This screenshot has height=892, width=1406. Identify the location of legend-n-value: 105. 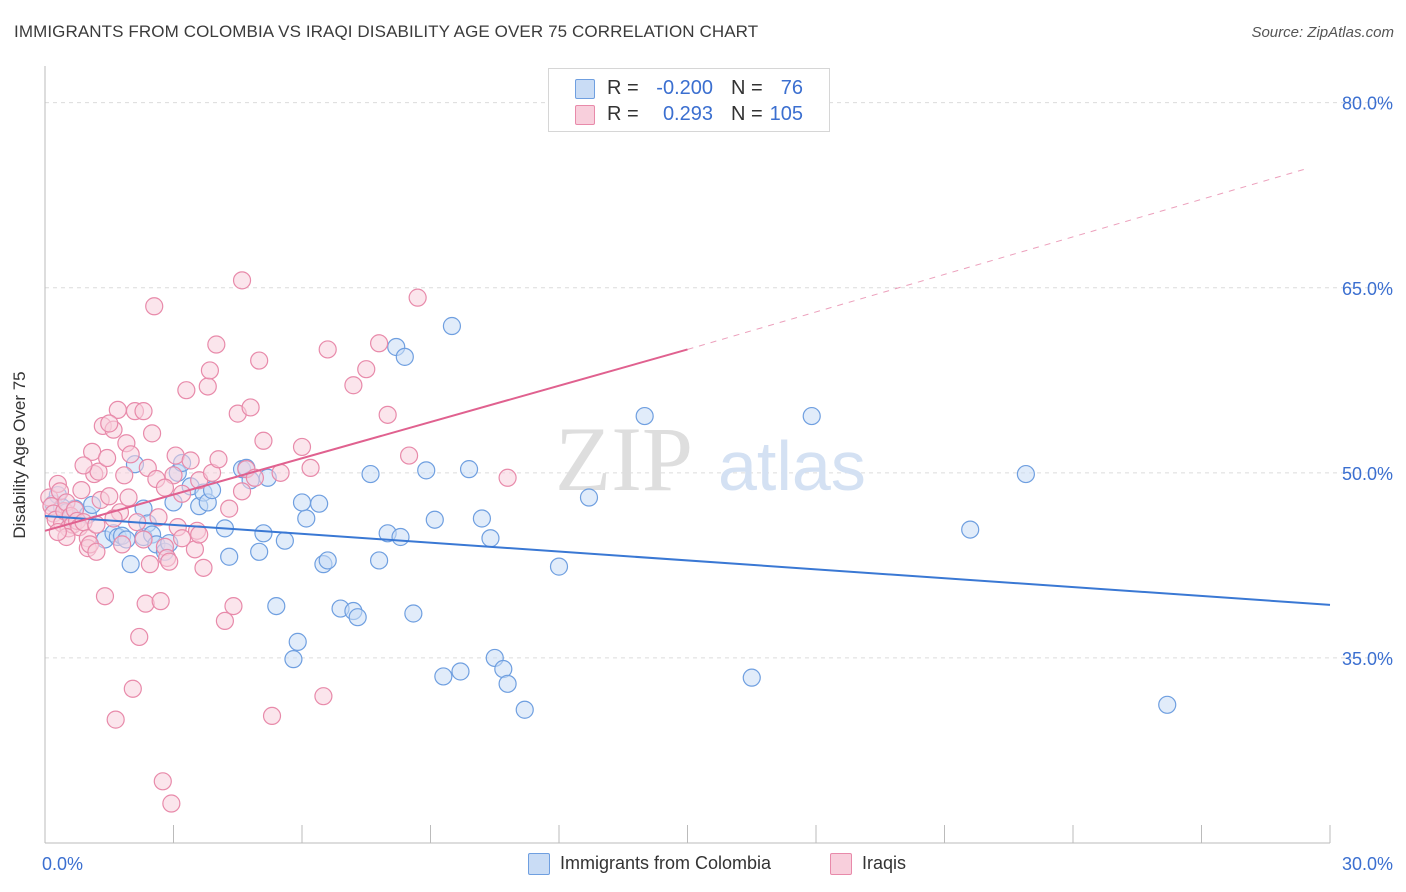
(786, 114).